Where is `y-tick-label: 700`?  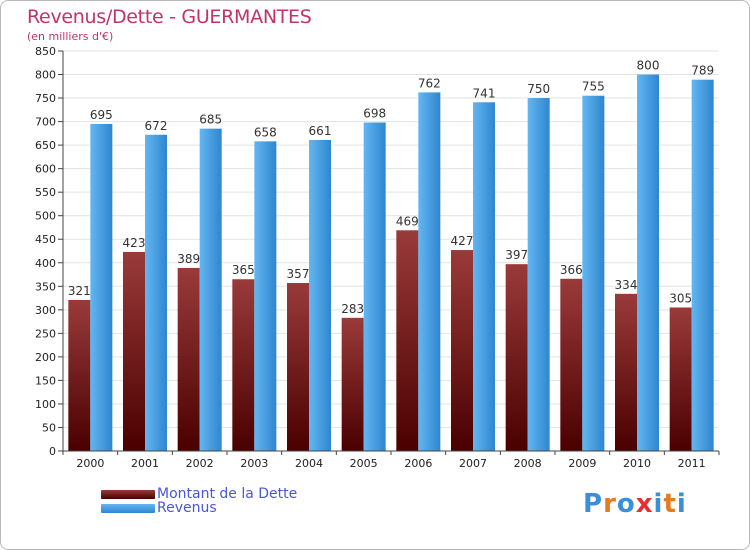 y-tick-label: 700 is located at coordinates (45, 122).